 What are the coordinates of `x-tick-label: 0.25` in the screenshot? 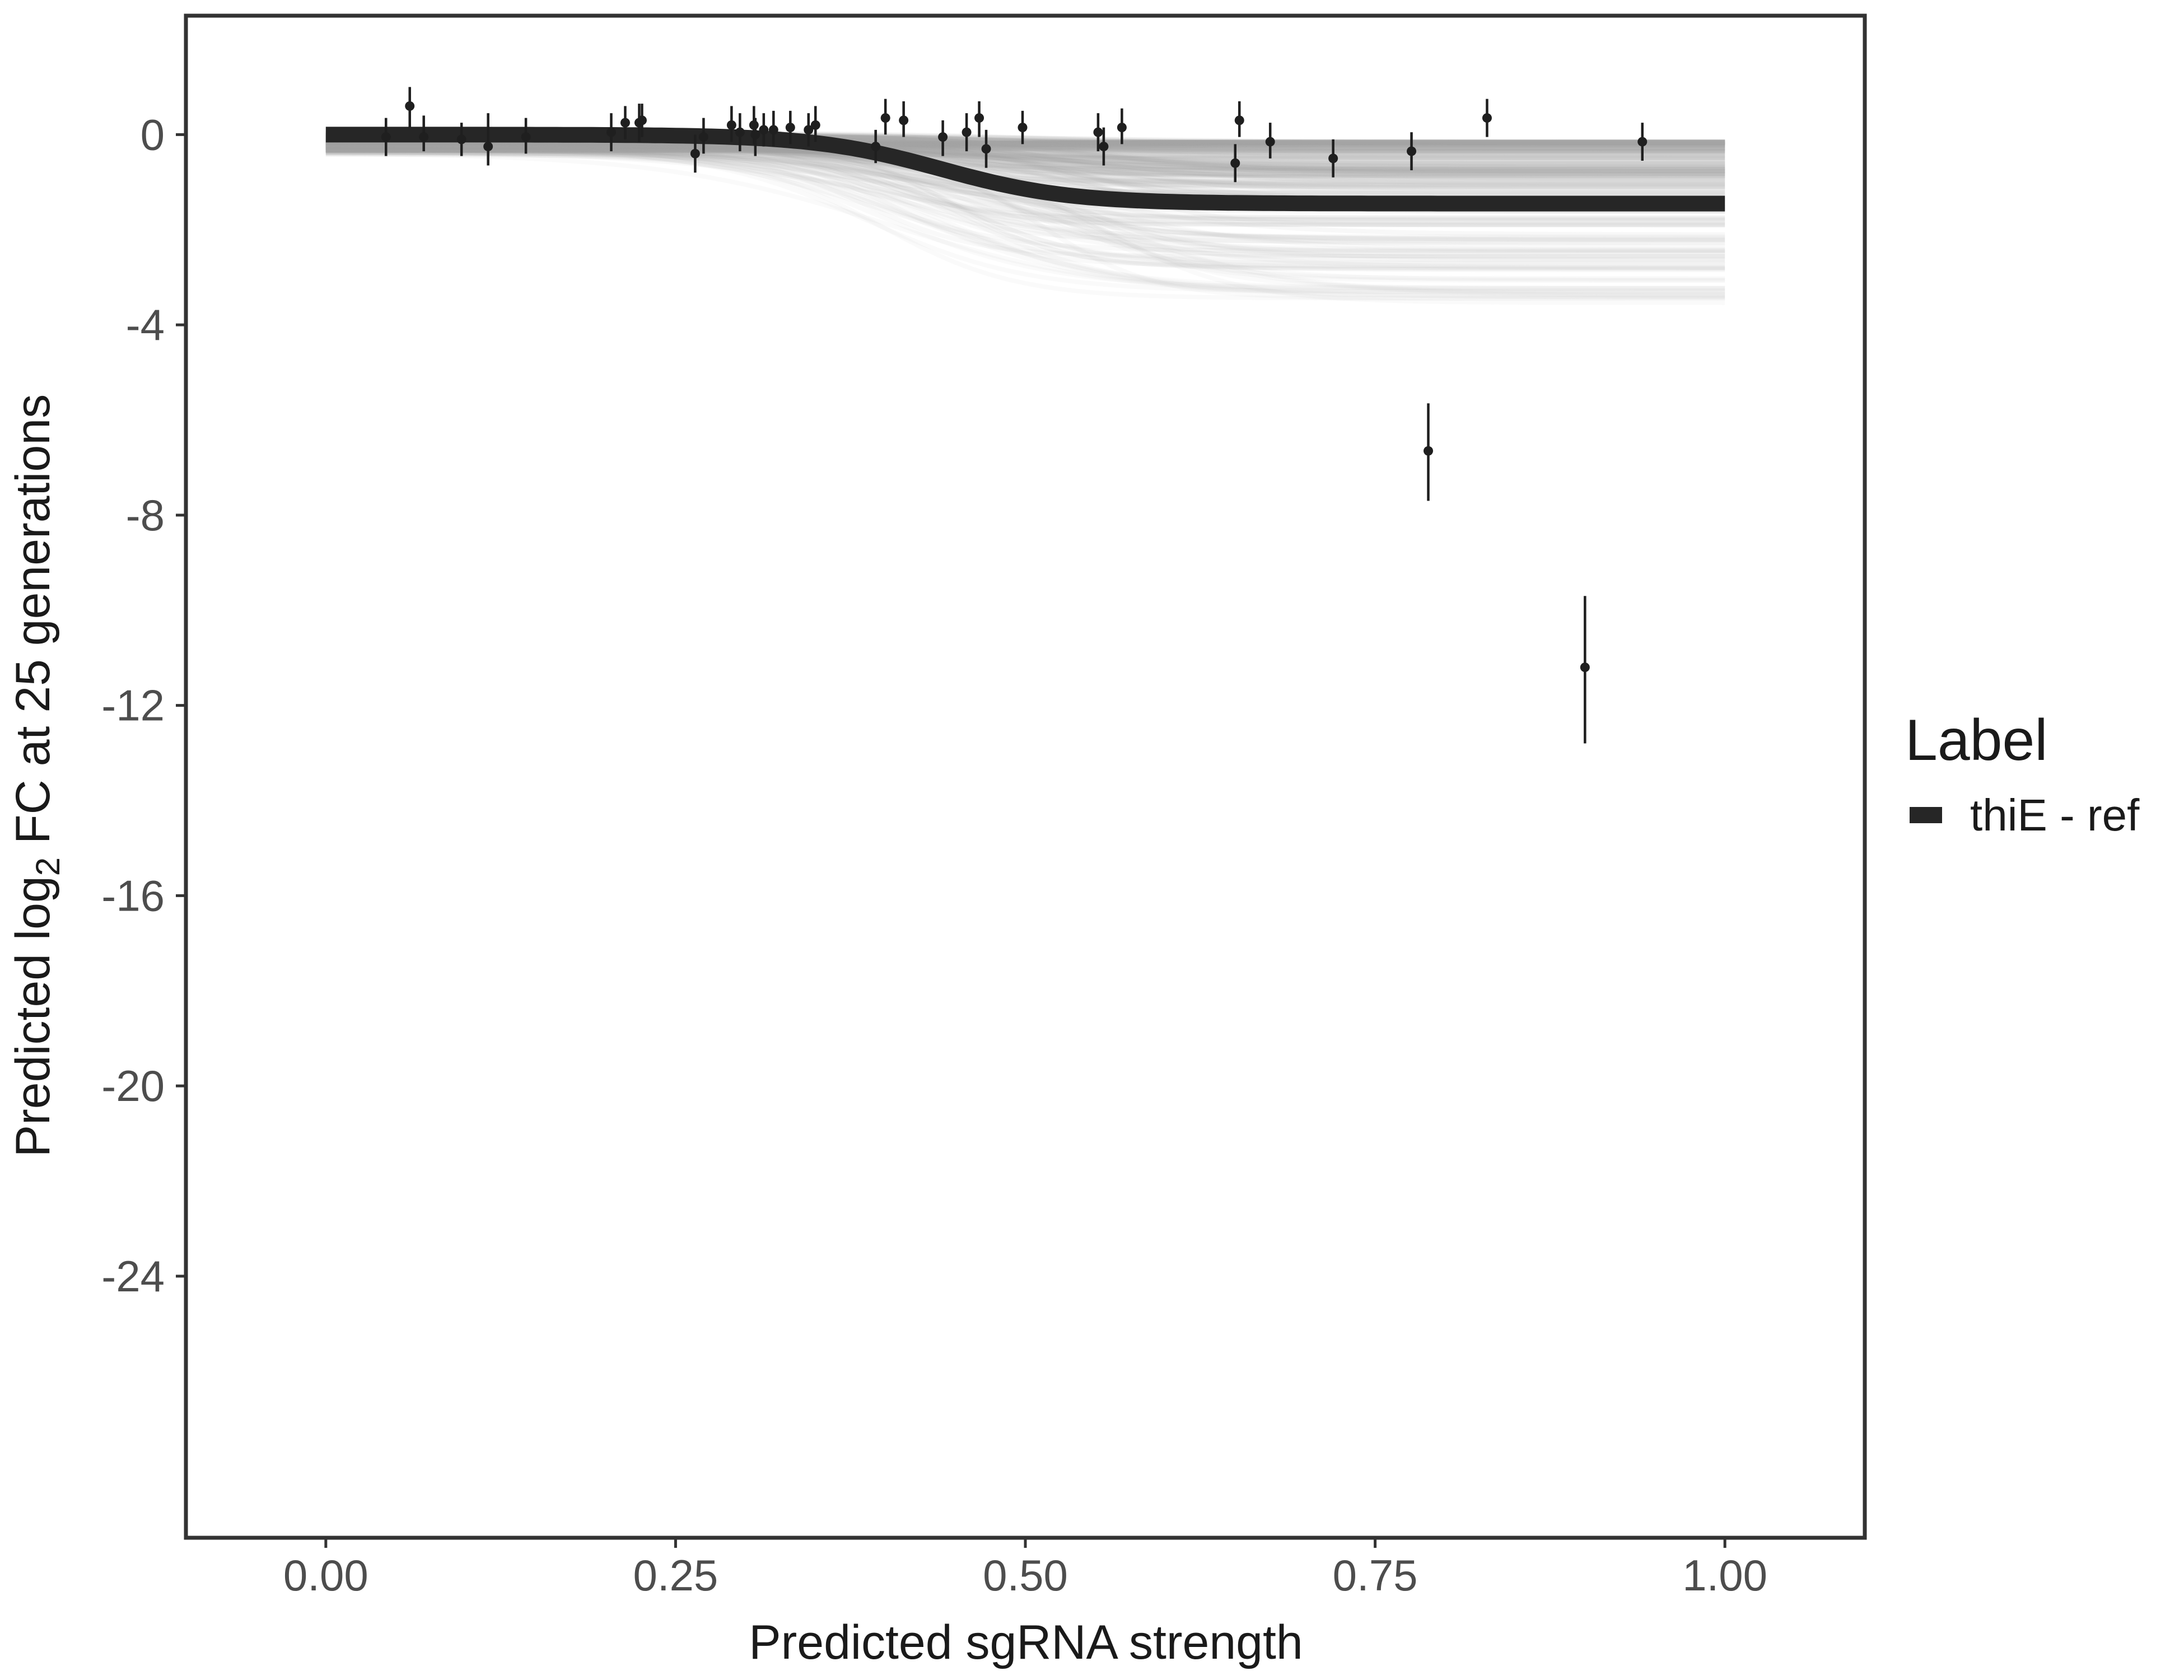 It's located at (676, 1576).